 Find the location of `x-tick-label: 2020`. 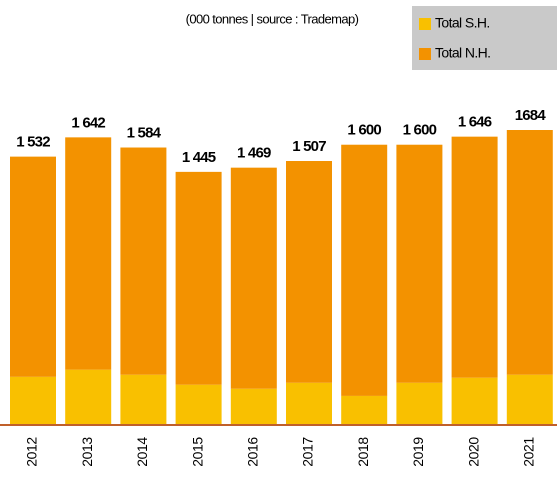

x-tick-label: 2020 is located at coordinates (473, 452).